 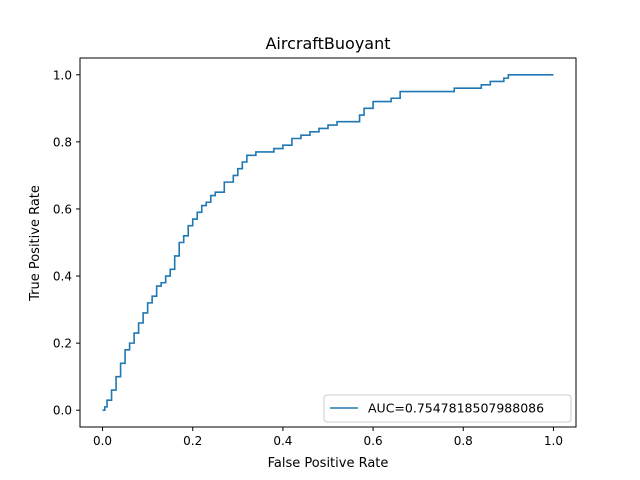 What do you see at coordinates (62, 75) in the screenshot?
I see `y-tick-label: 1.0` at bounding box center [62, 75].